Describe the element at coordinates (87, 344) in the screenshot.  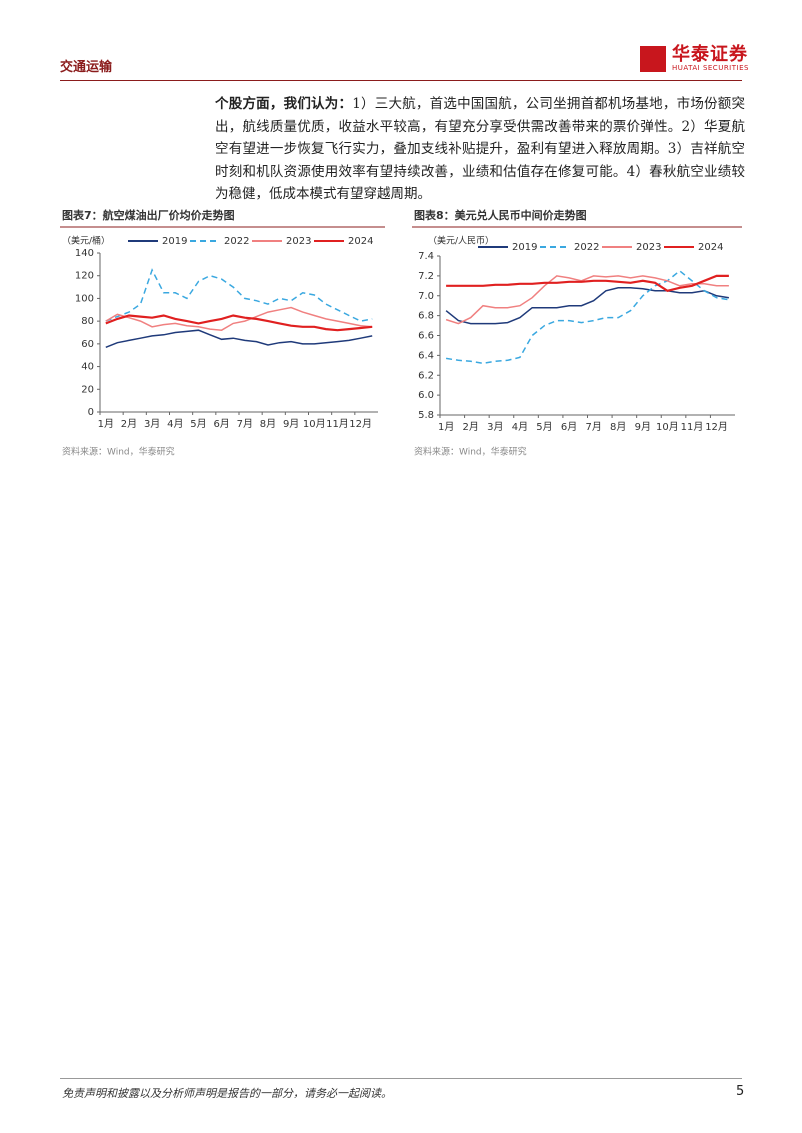
I see `y-tick-label: 60` at that location.